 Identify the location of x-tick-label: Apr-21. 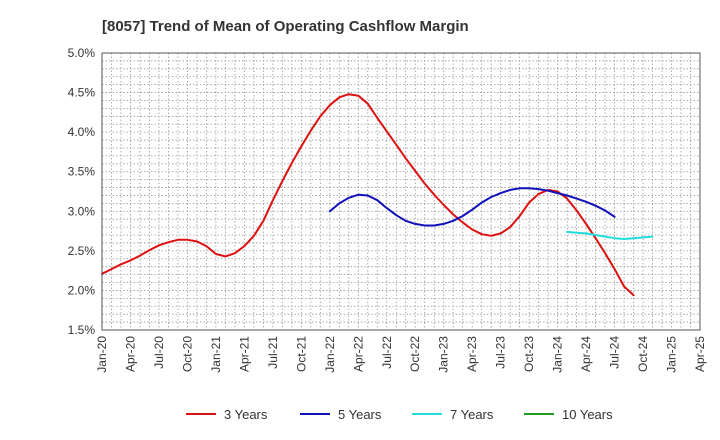
(244, 354).